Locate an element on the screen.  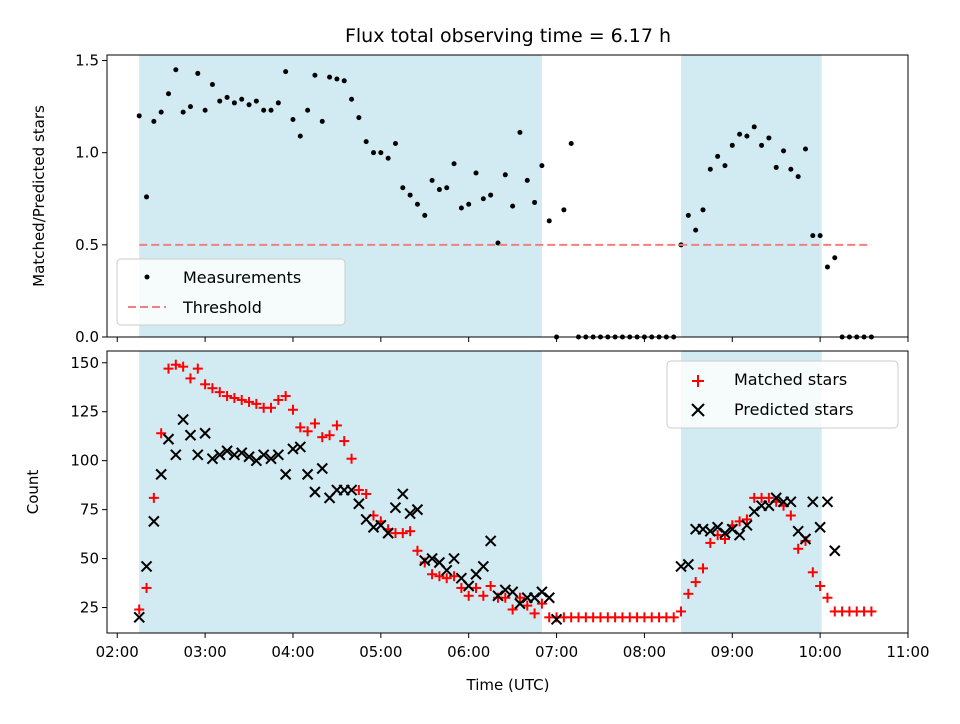
top-y-tick-label: 0.5 is located at coordinates (87, 245).